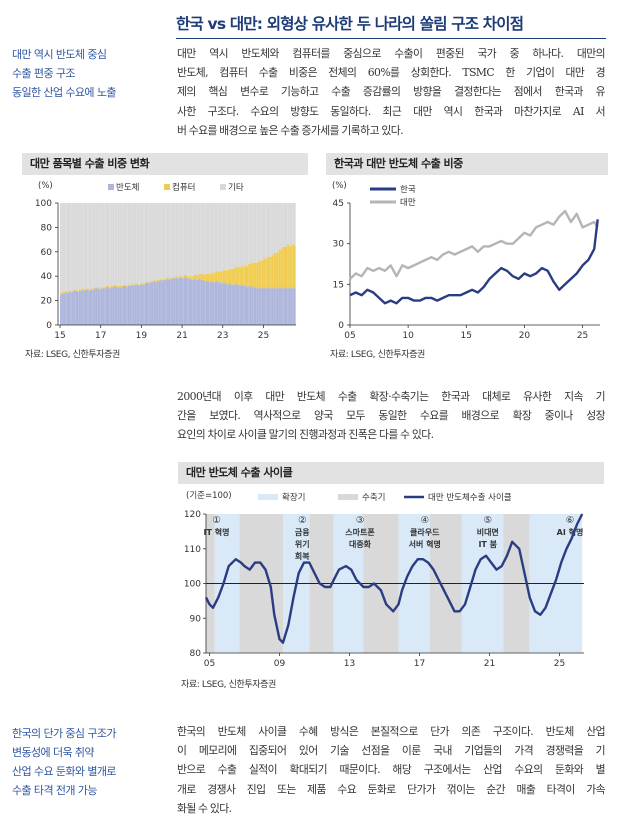  What do you see at coordinates (360, 520) in the screenshot?
I see `chart3-annotation-number: ③` at bounding box center [360, 520].